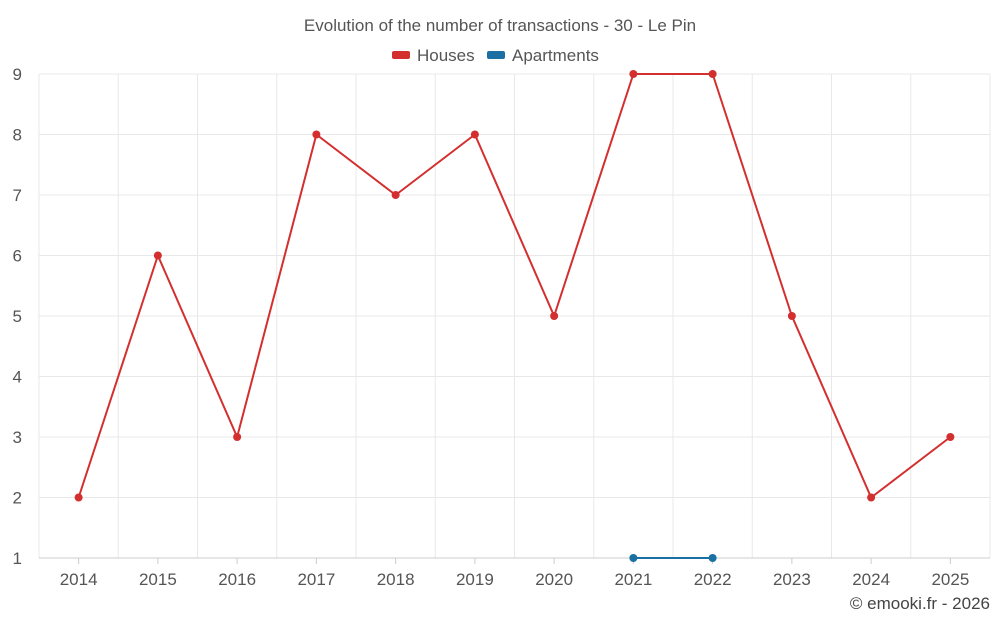 This screenshot has height=625, width=1000. What do you see at coordinates (17, 256) in the screenshot?
I see `y-tick-label: 6` at bounding box center [17, 256].